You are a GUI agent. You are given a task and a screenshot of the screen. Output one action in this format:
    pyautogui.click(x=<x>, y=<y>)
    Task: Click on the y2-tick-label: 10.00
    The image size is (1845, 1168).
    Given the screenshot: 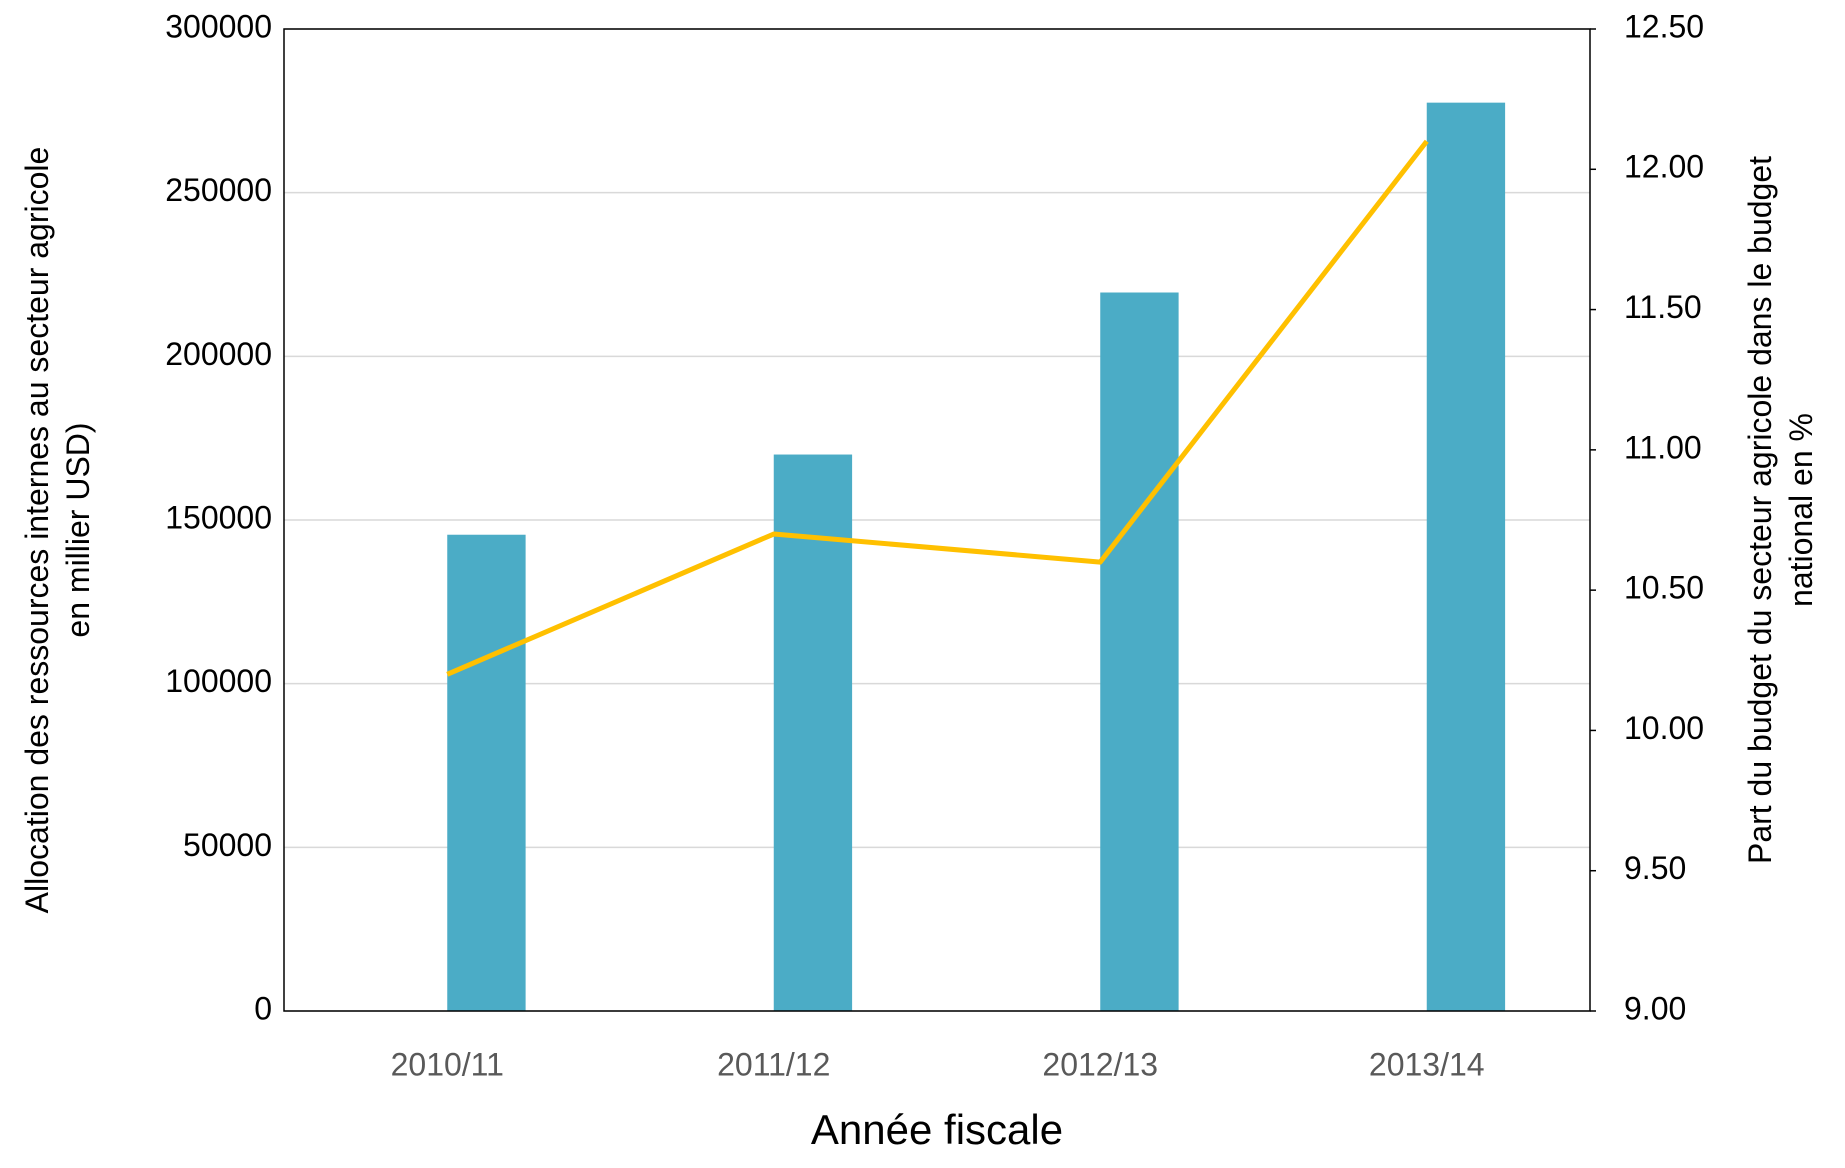 What is the action you would take?
    pyautogui.click(x=1664, y=728)
    